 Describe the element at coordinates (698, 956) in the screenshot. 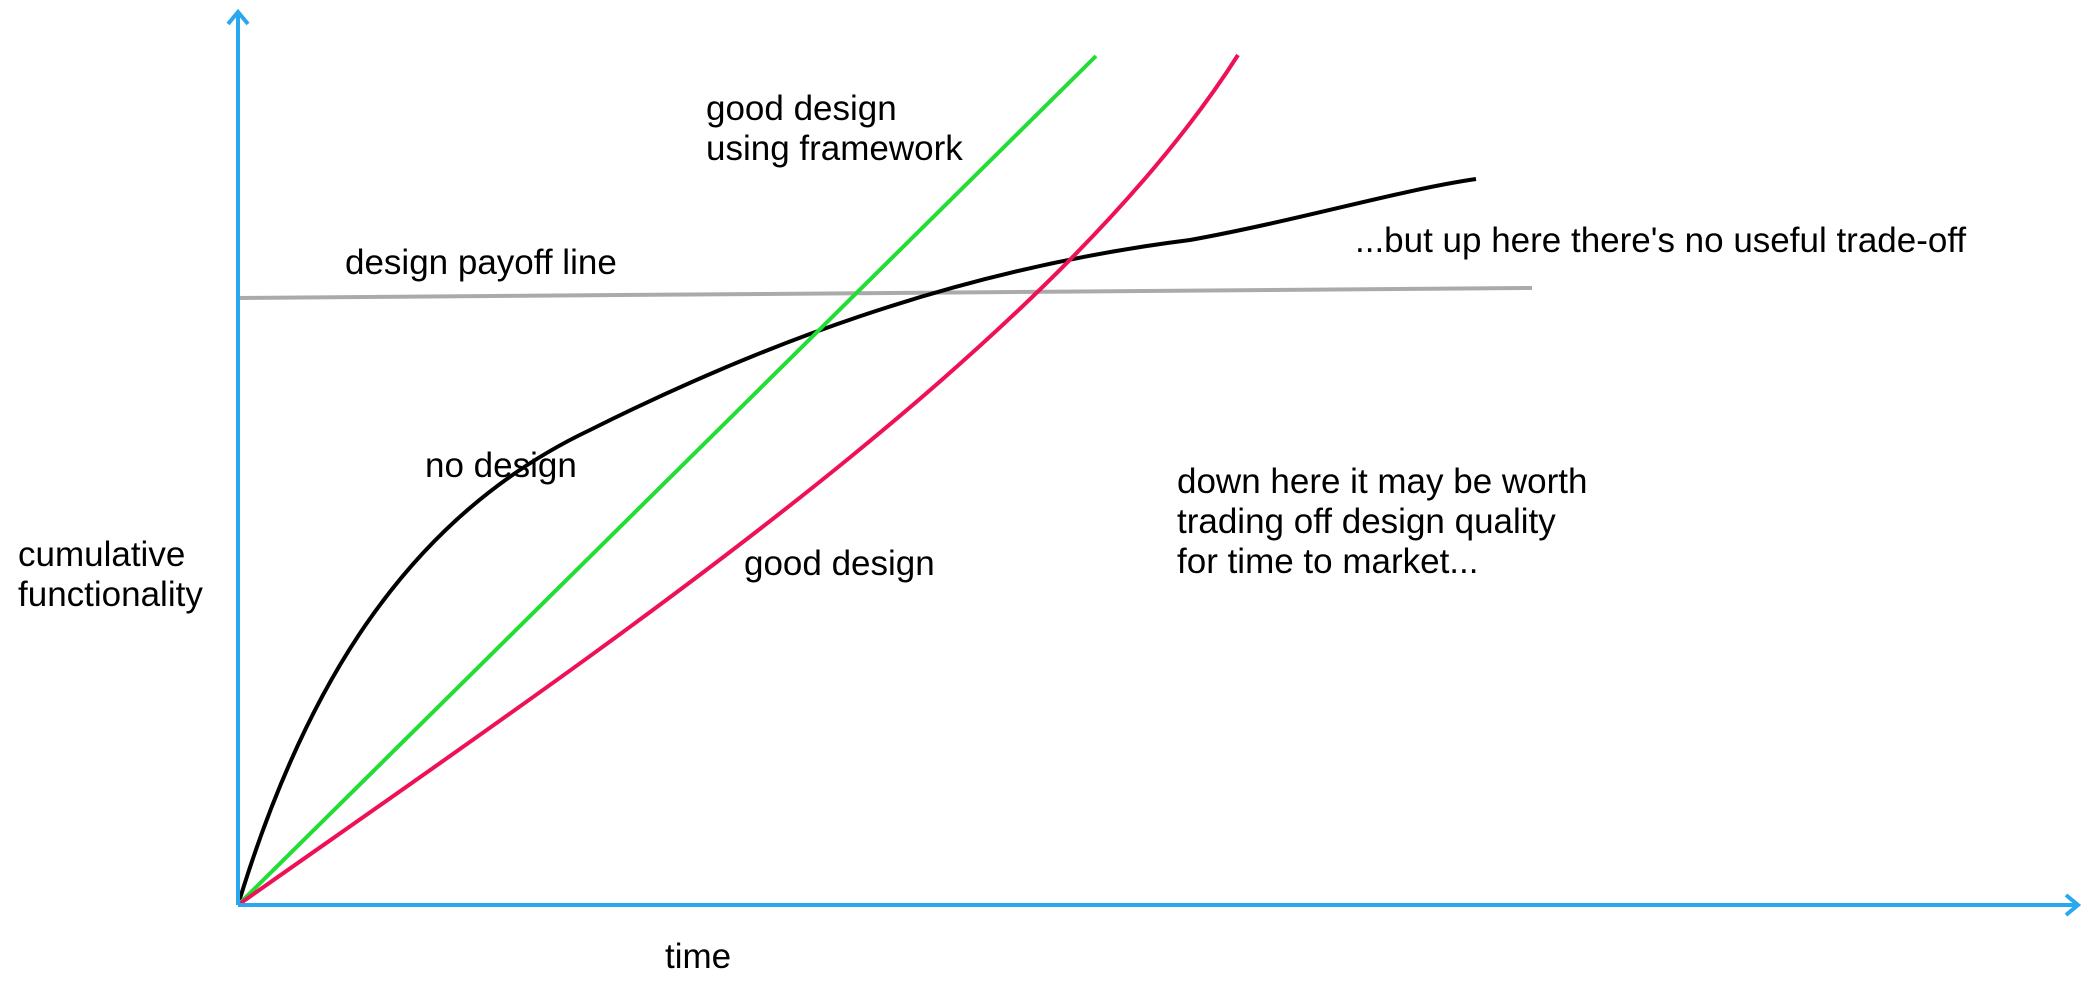

I see `x-axis-label: time` at that location.